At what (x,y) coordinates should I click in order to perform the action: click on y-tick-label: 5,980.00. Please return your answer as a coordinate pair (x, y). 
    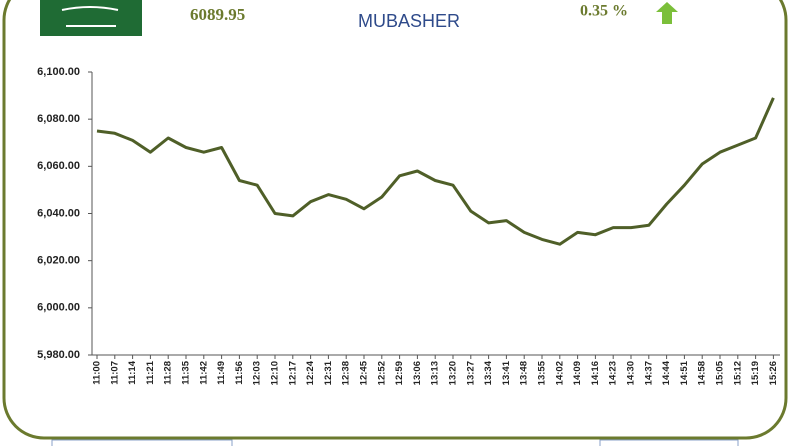
    Looking at the image, I should click on (58, 355).